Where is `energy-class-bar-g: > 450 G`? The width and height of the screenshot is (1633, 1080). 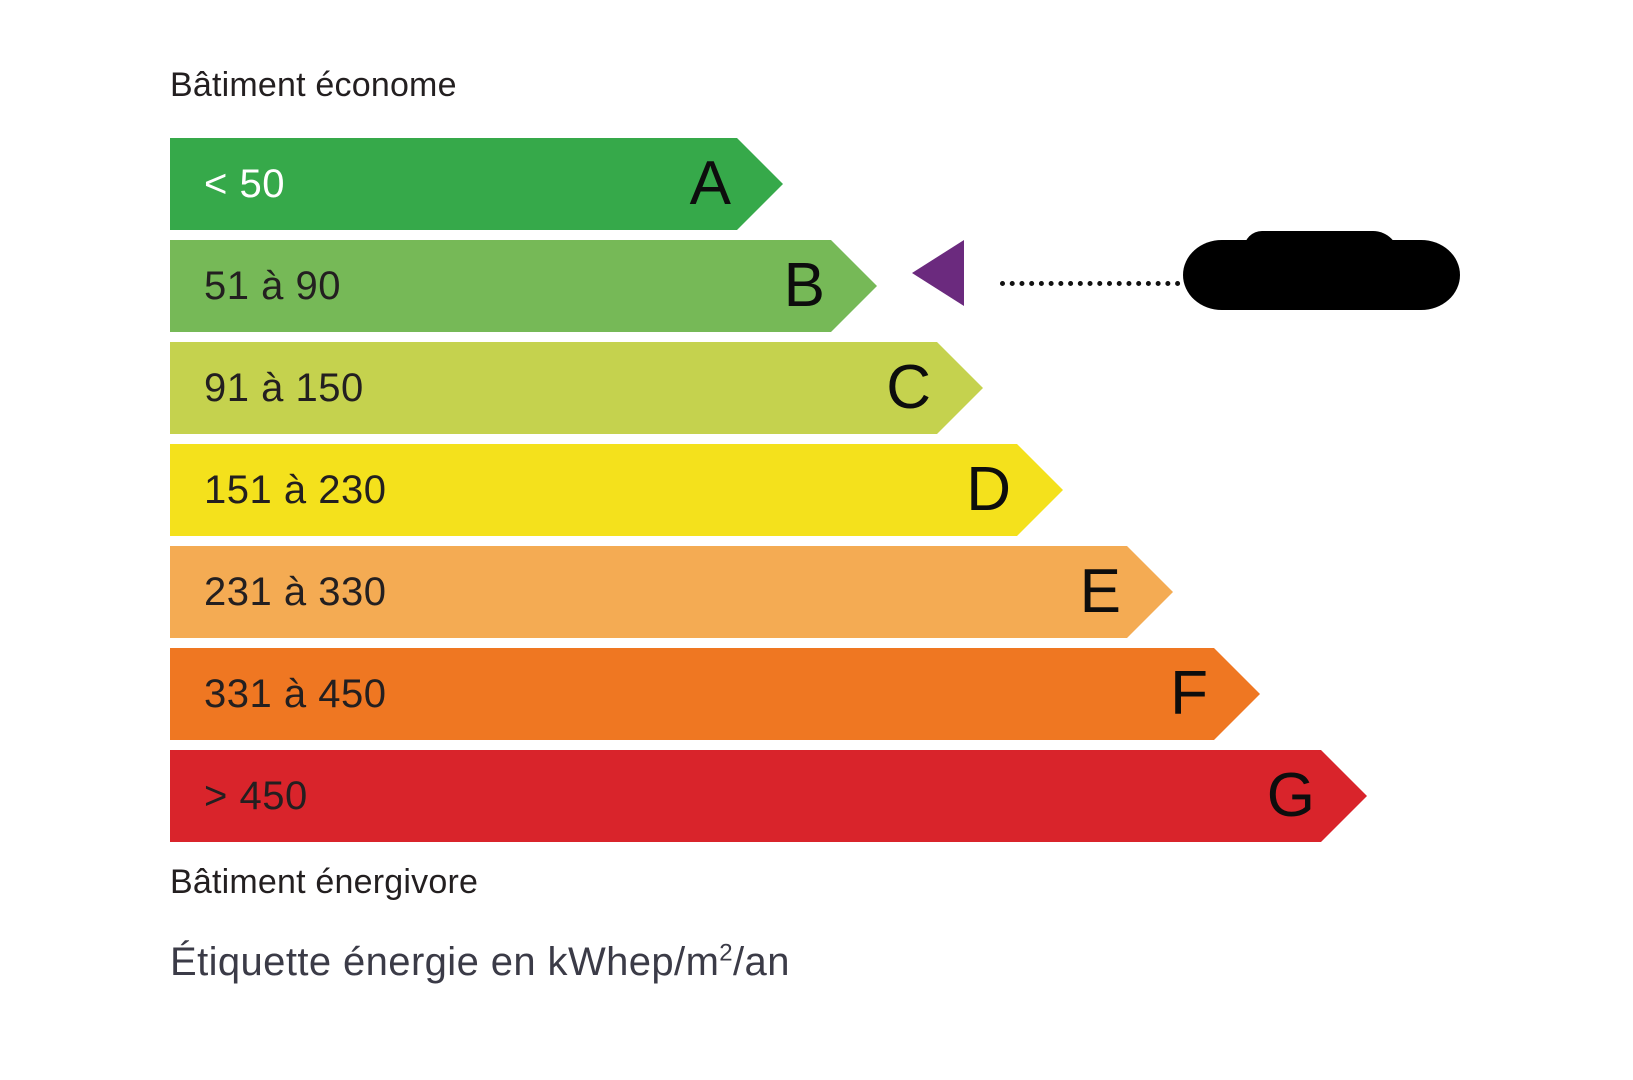
energy-class-bar-g: > 450 G is located at coordinates (768, 796).